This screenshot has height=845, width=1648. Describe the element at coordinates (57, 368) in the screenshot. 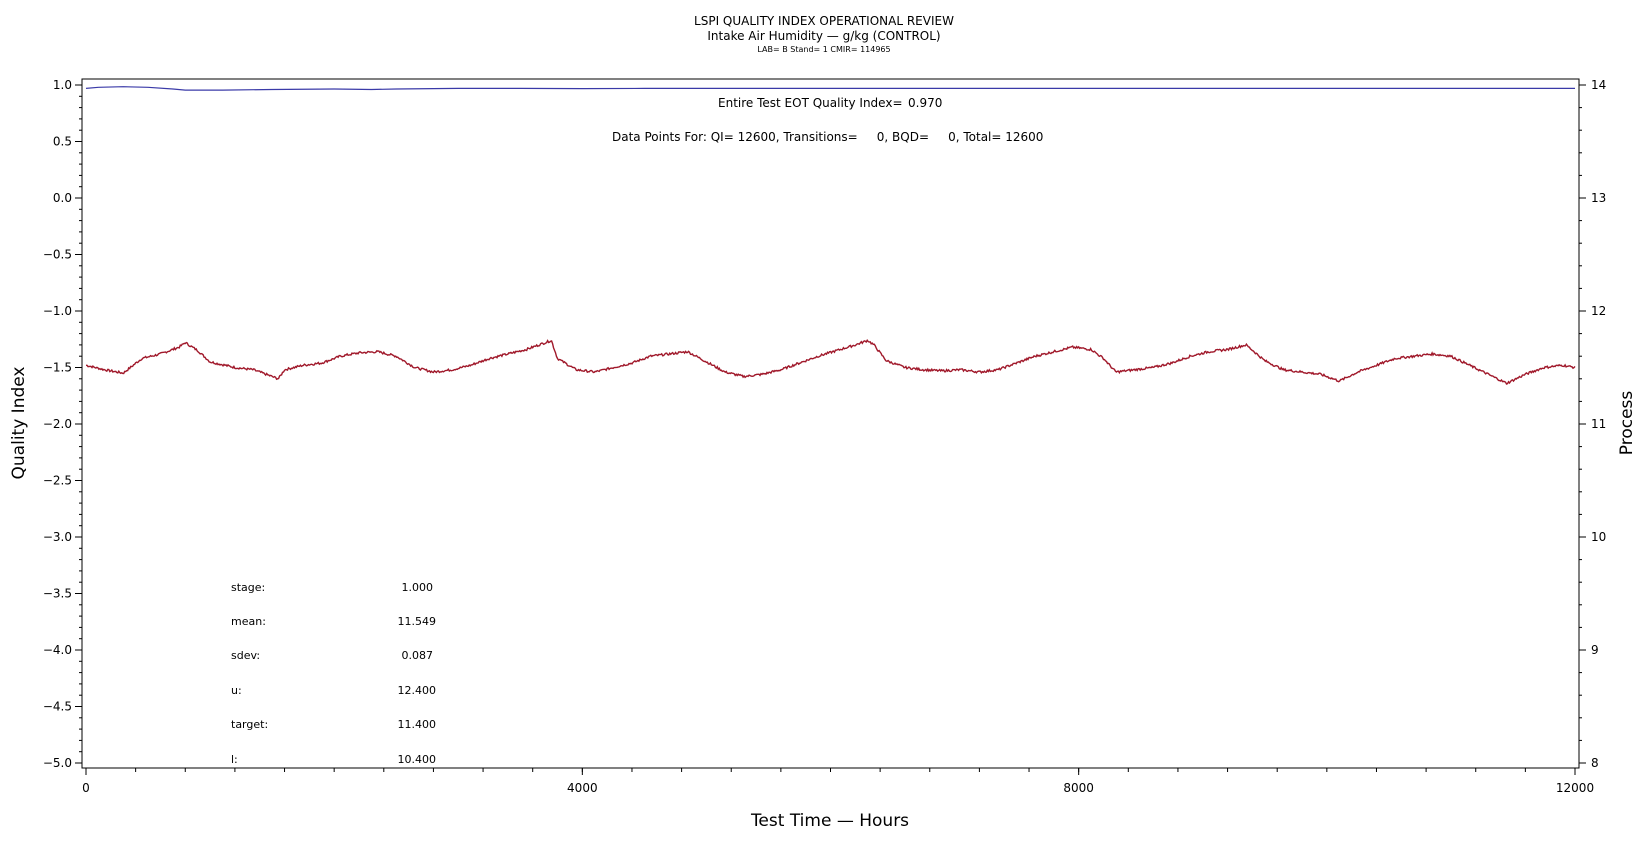

I see `y-left-tick-label: −1.5` at that location.